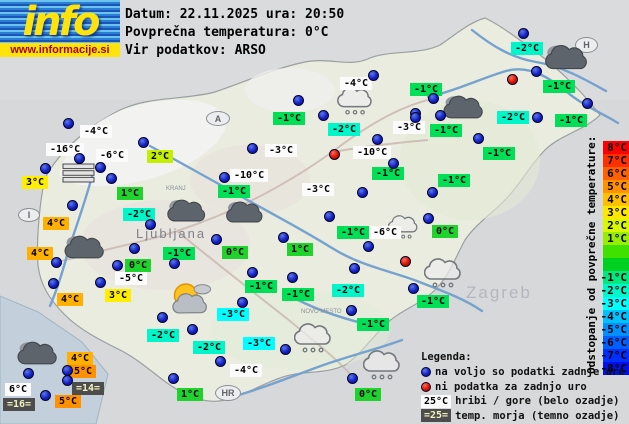  I want to click on fog-icon, so click(79, 173).